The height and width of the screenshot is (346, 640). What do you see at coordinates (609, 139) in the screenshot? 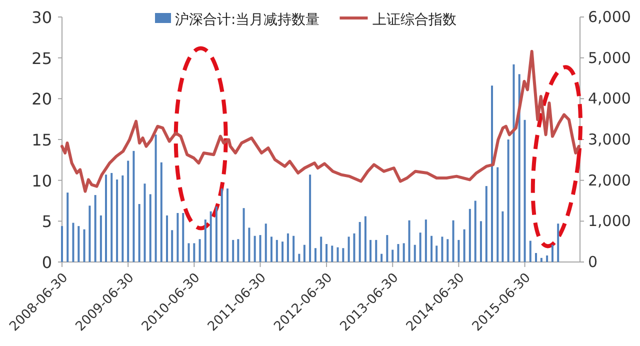
I see `y2-tick-label: 3,000` at bounding box center [609, 139].